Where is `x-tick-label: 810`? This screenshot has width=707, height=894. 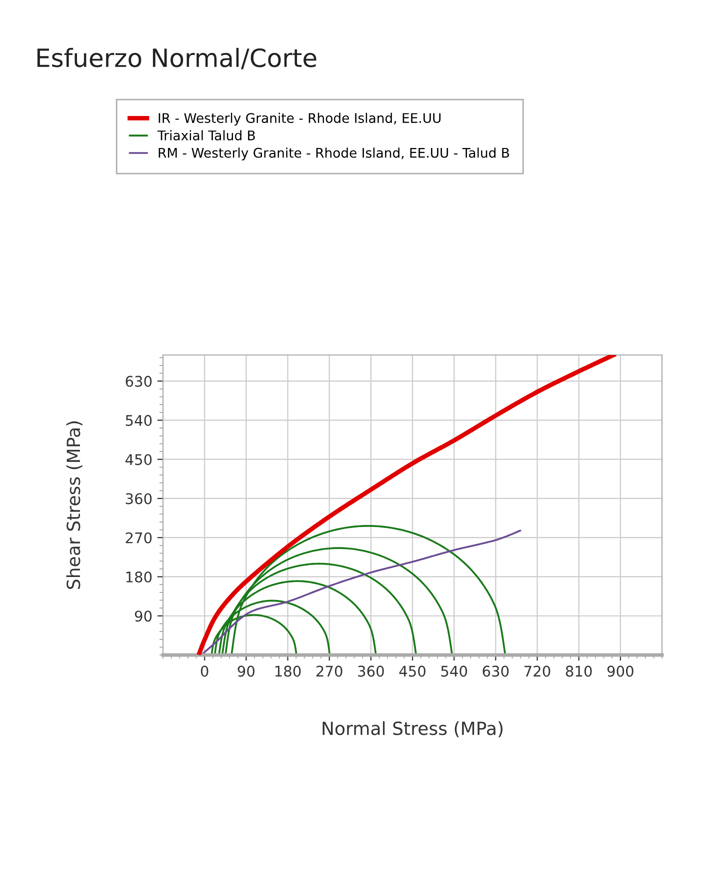
x-tick-label: 810 is located at coordinates (579, 671).